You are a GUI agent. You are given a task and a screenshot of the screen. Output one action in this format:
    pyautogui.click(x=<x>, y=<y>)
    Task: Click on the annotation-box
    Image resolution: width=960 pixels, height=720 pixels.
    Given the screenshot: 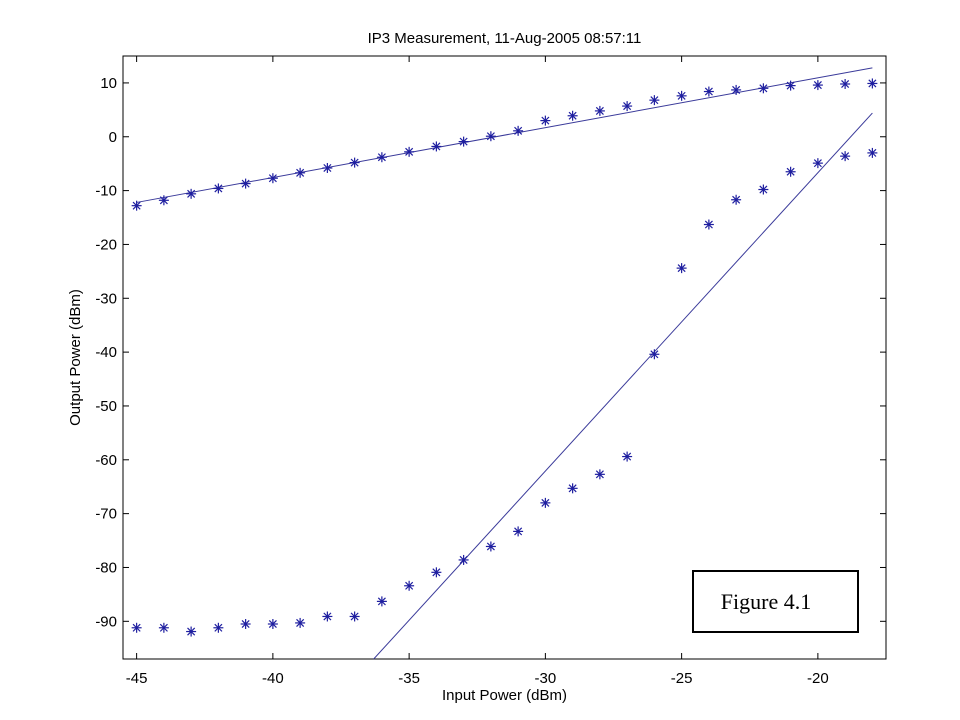 What is the action you would take?
    pyautogui.click(x=775, y=601)
    